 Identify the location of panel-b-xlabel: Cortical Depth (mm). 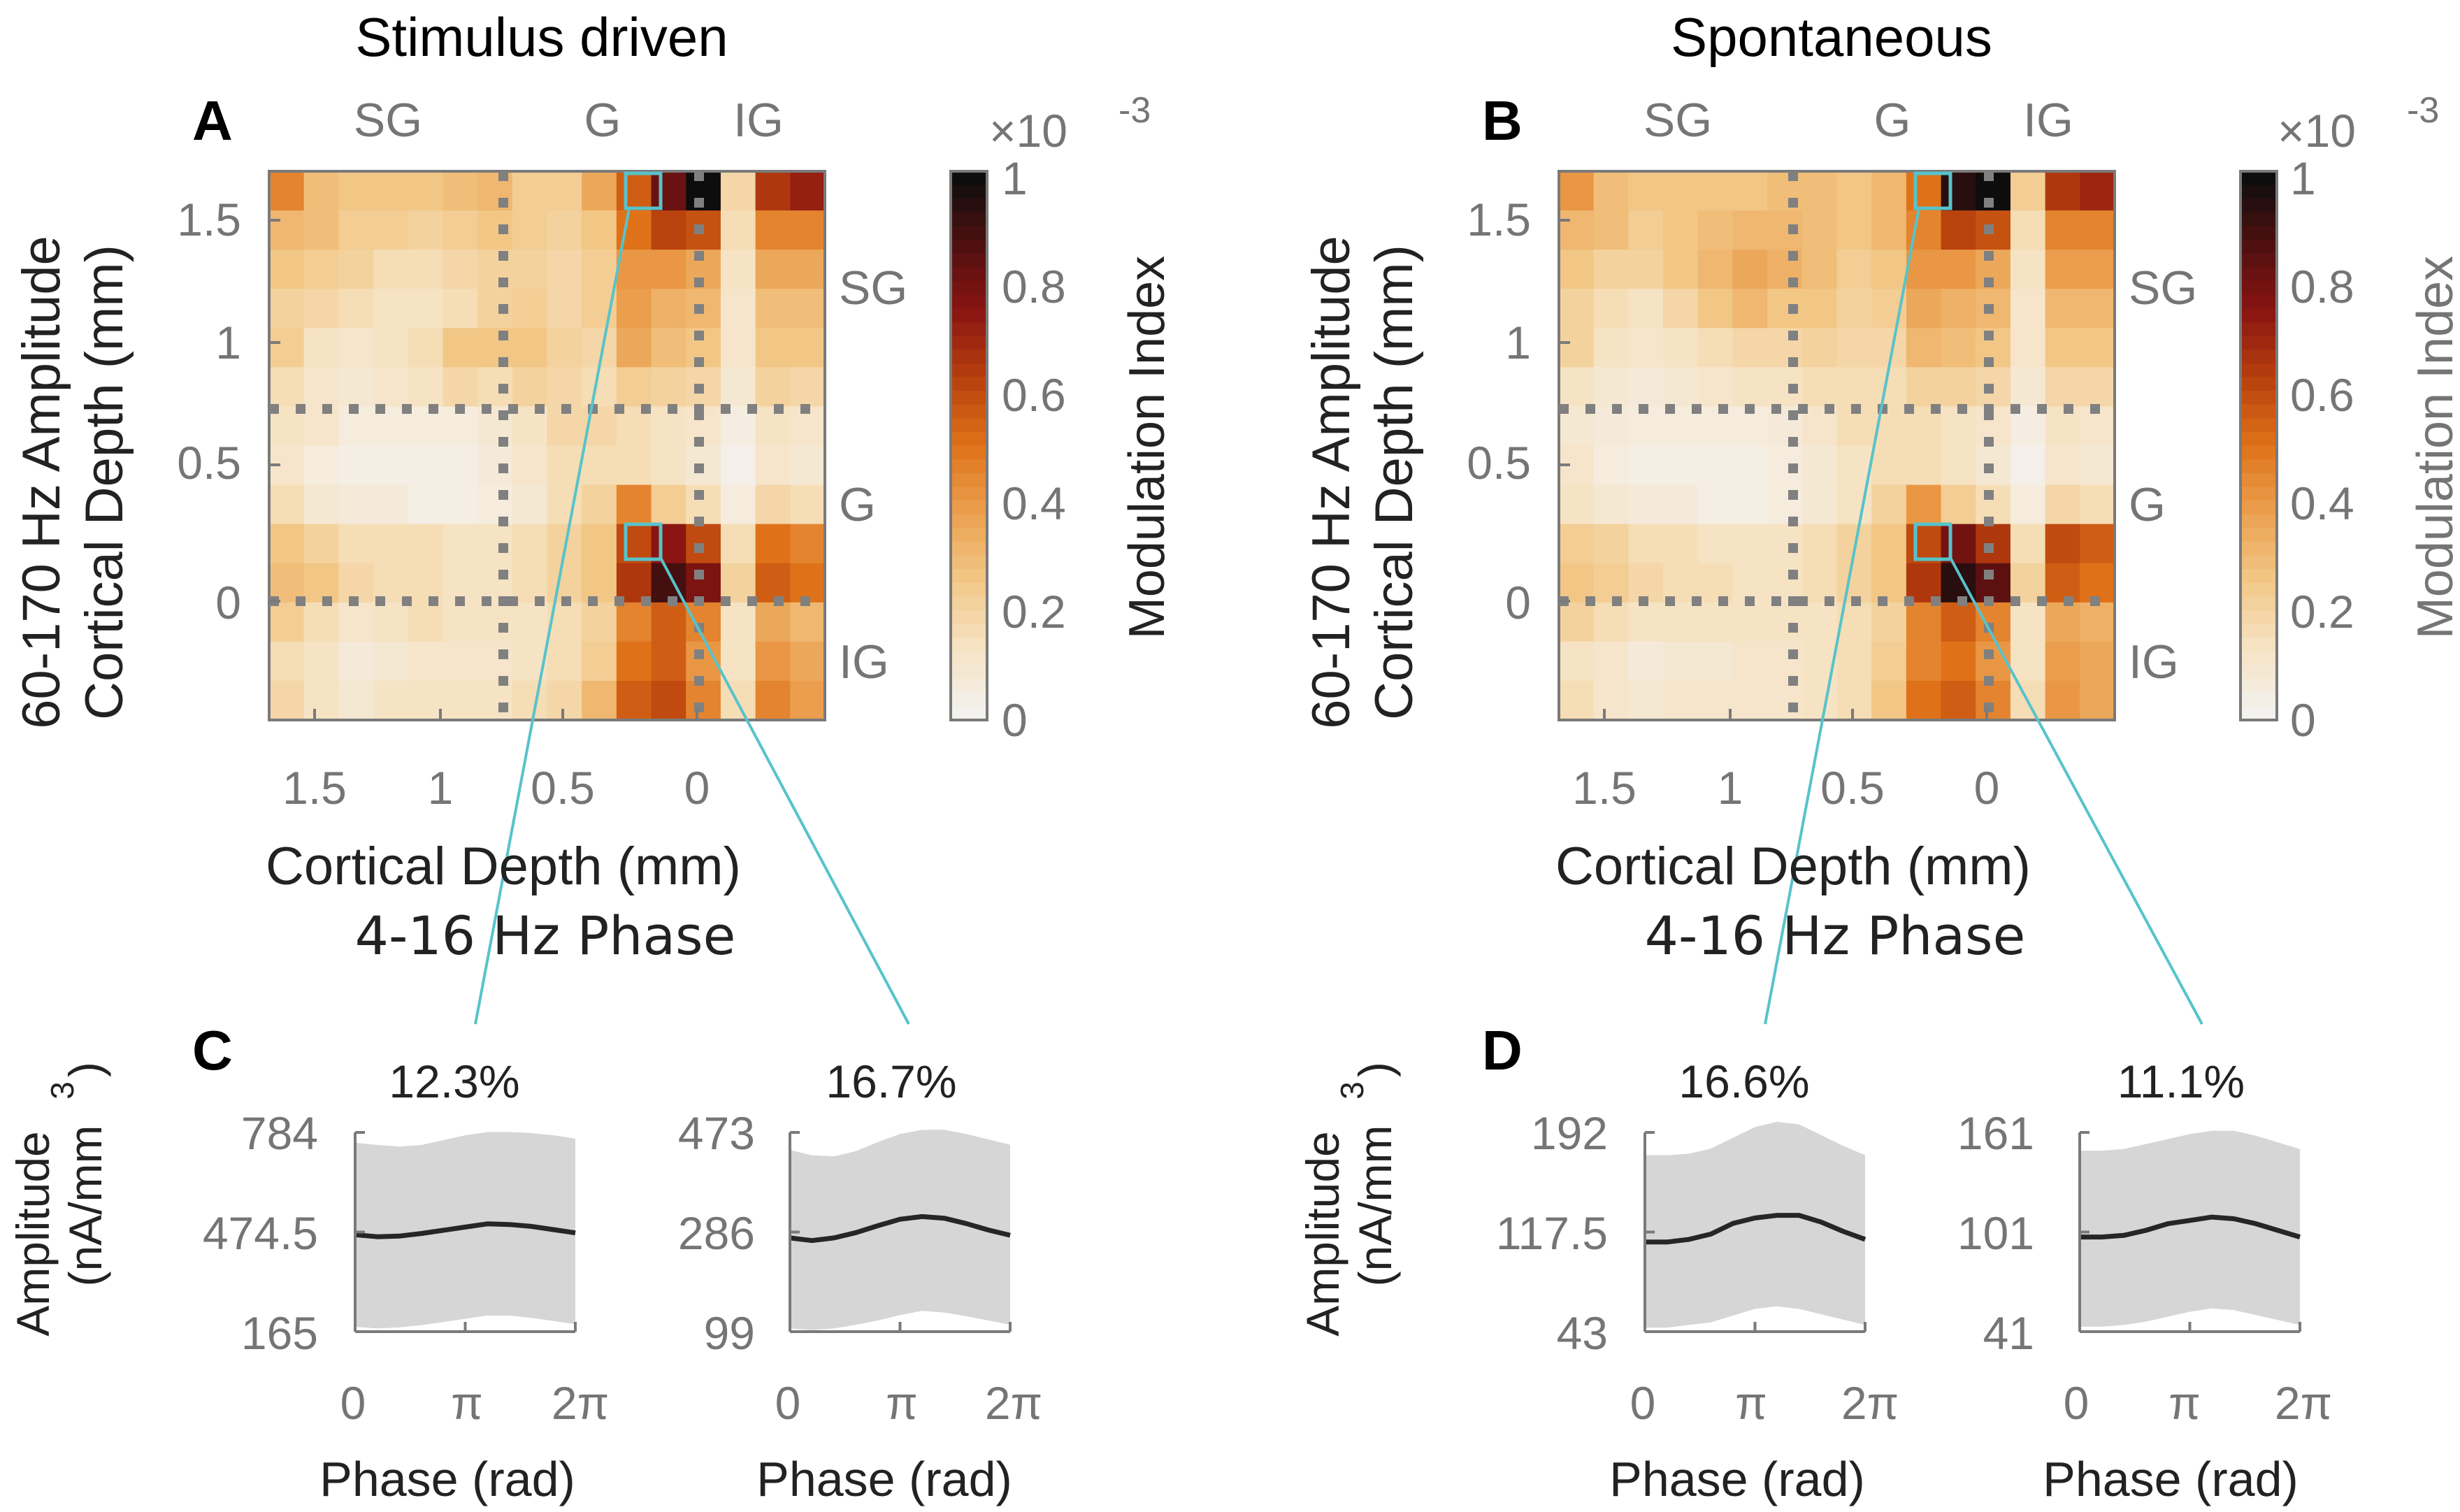
(1793, 866).